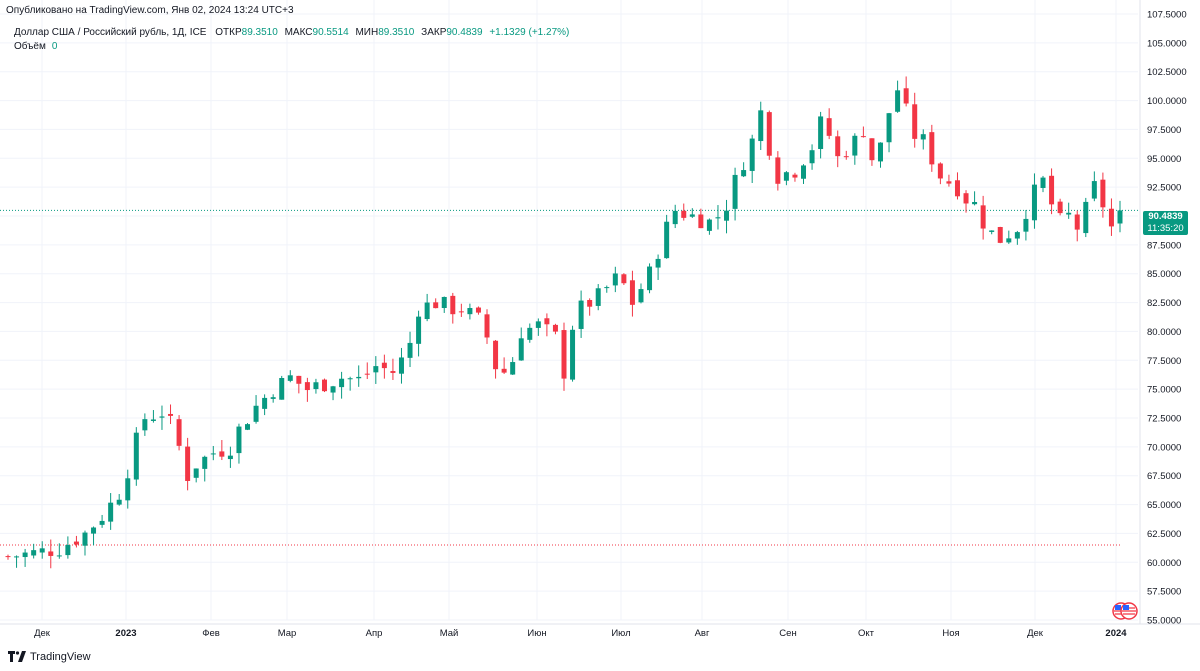 The width and height of the screenshot is (1200, 671). Describe the element at coordinates (287, 633) in the screenshot. I see `x-tick-label: Мар` at that location.